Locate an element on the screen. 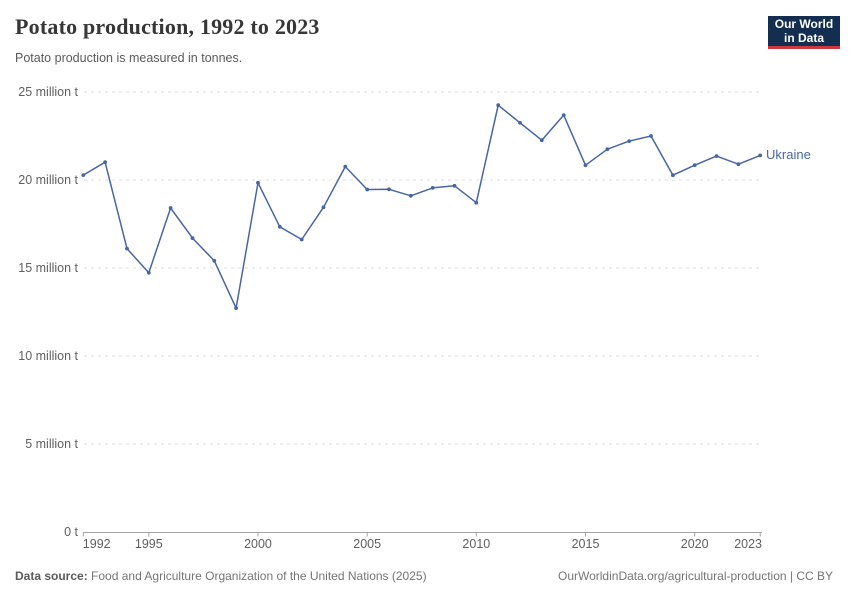 The height and width of the screenshot is (600, 850). y-axis-label: 25 million t is located at coordinates (48, 92).